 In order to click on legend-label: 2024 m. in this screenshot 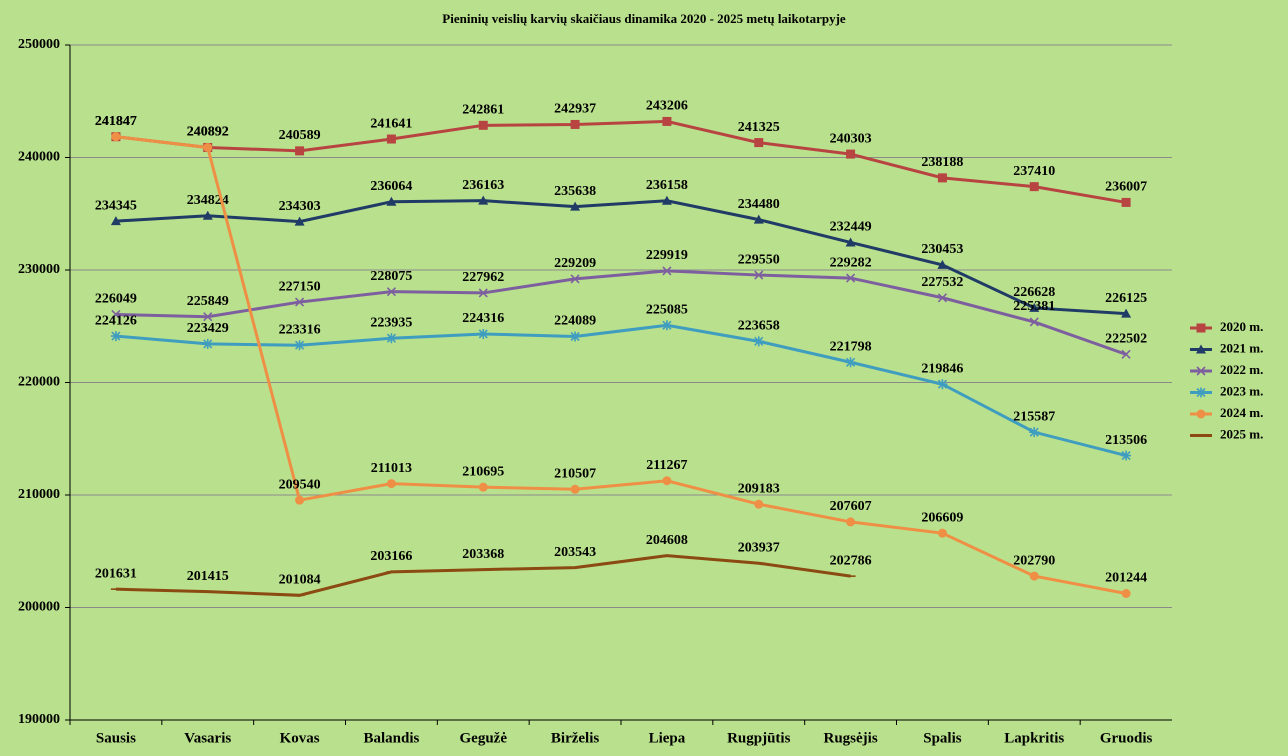, I will do `click(1241, 412)`.